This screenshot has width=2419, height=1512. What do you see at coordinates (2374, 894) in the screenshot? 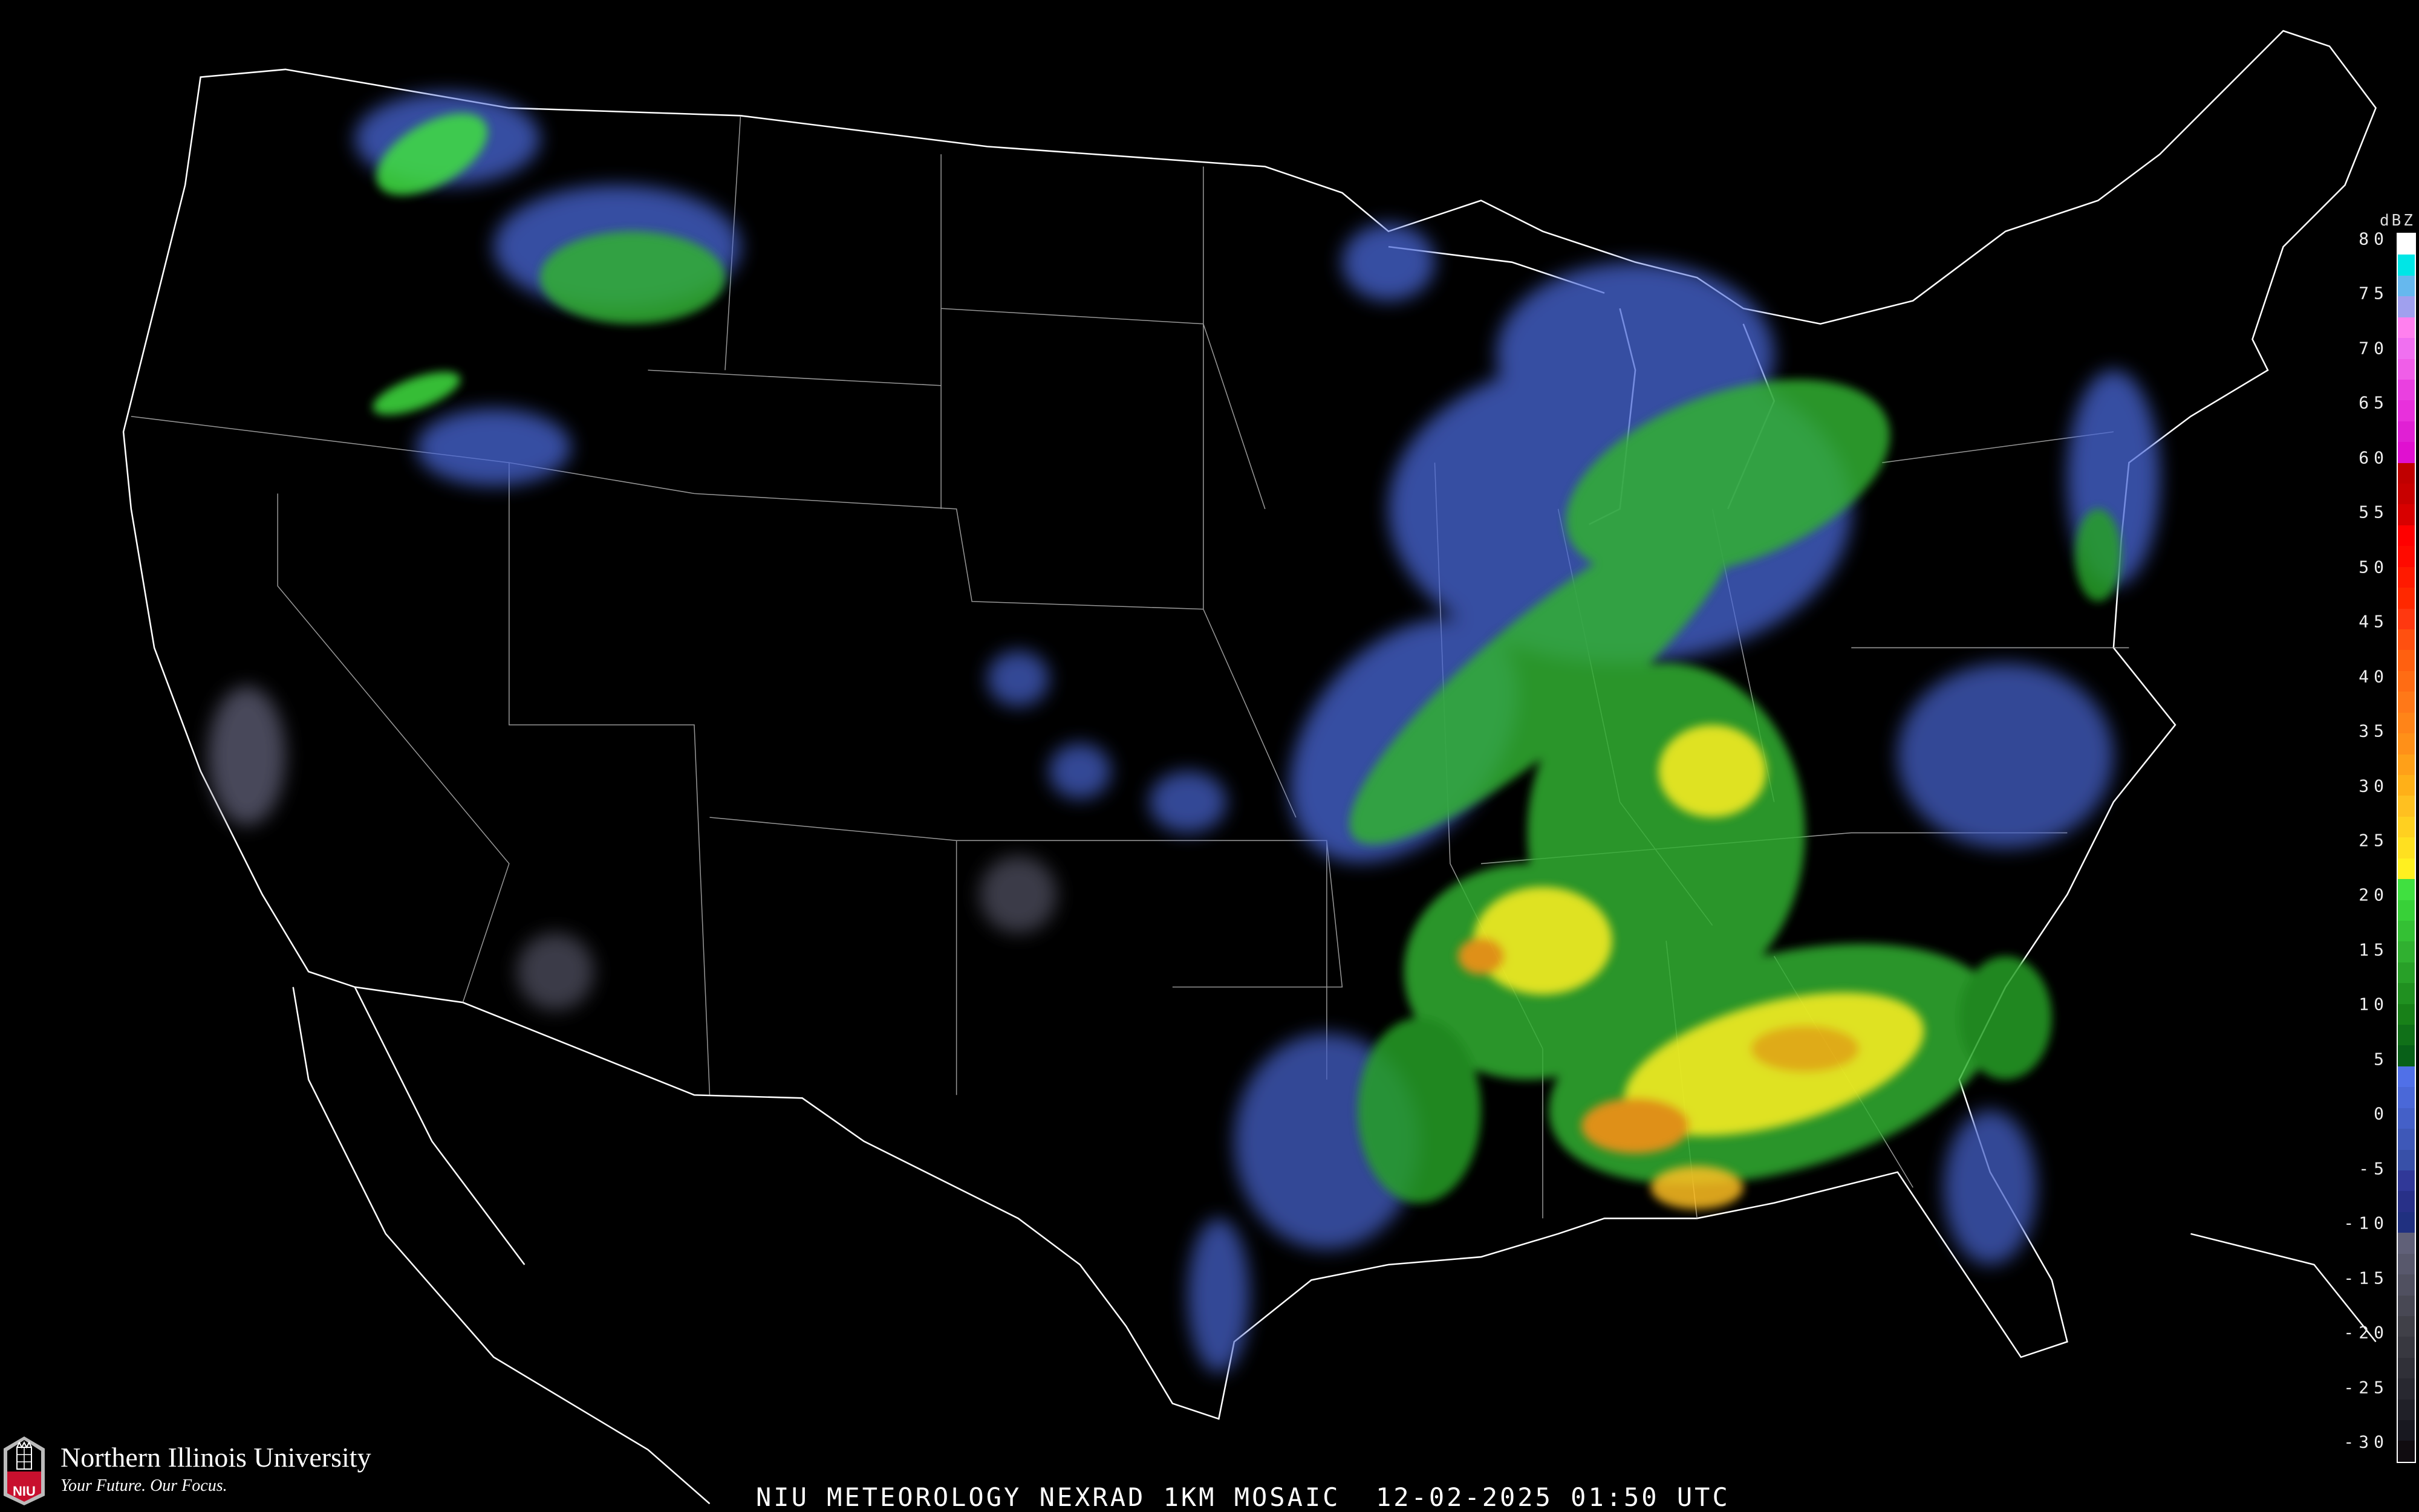
I see `legend-tick-label: 20` at bounding box center [2374, 894].